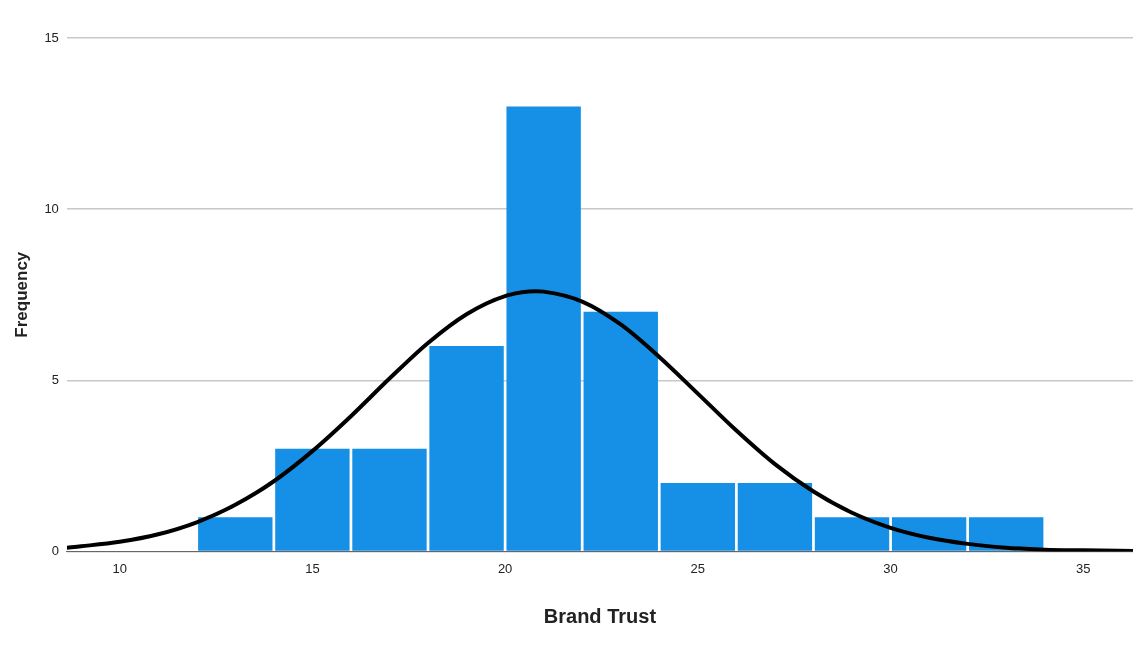 This screenshot has width=1145, height=646. Describe the element at coordinates (1083, 568) in the screenshot. I see `x-tick-label: 35` at that location.